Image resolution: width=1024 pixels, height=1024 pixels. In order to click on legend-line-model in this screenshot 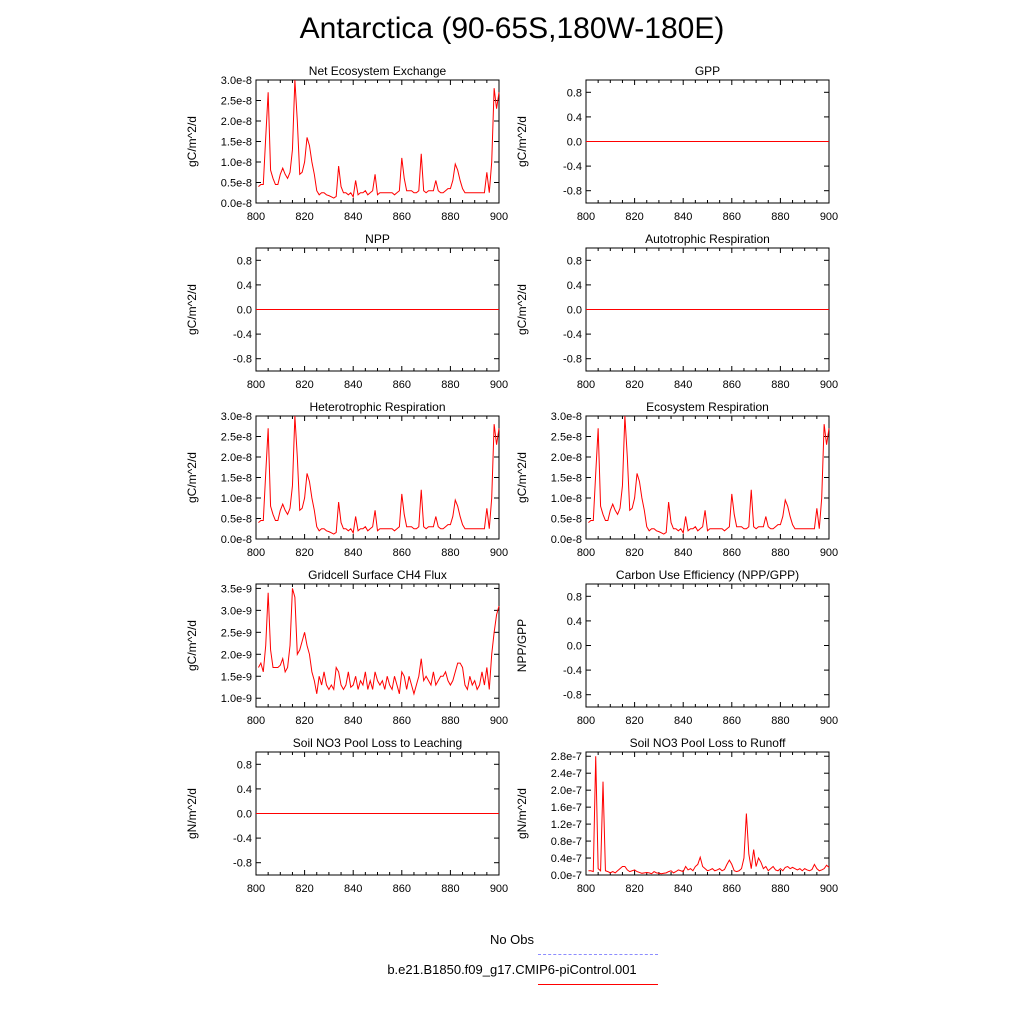, I will do `click(598, 984)`.